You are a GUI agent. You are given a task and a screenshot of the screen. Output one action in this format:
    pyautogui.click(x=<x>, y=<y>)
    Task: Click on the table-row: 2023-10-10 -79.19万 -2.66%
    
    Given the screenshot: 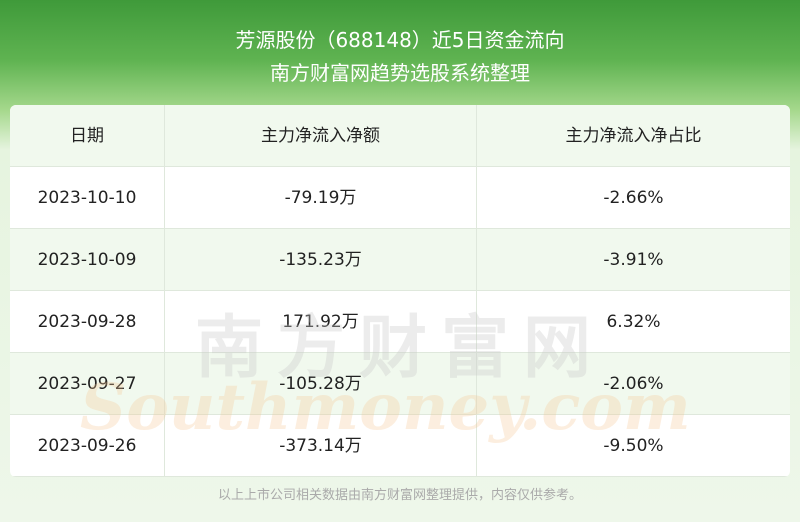 What is the action you would take?
    pyautogui.click(x=400, y=198)
    